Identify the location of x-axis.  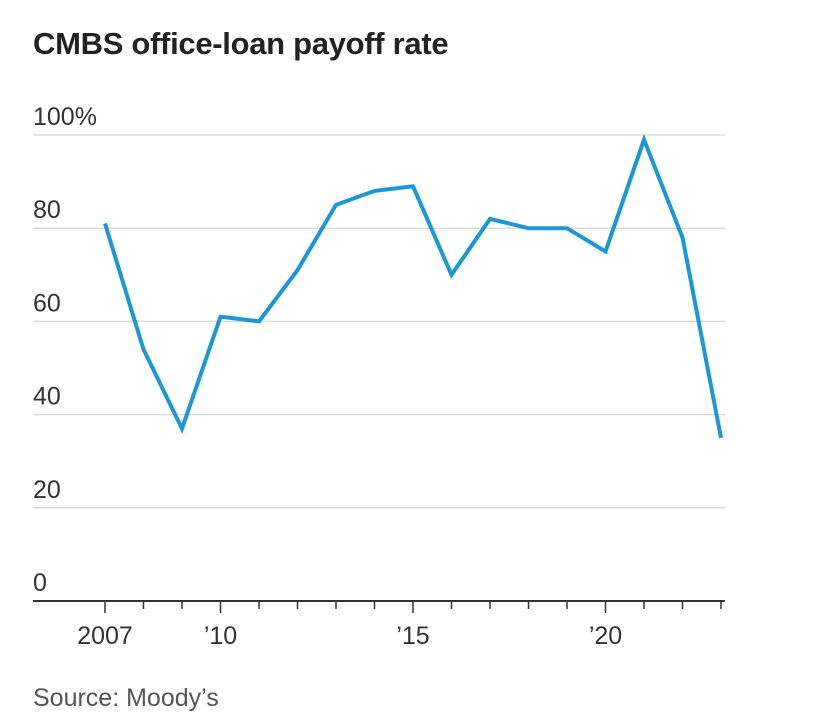
(379, 606).